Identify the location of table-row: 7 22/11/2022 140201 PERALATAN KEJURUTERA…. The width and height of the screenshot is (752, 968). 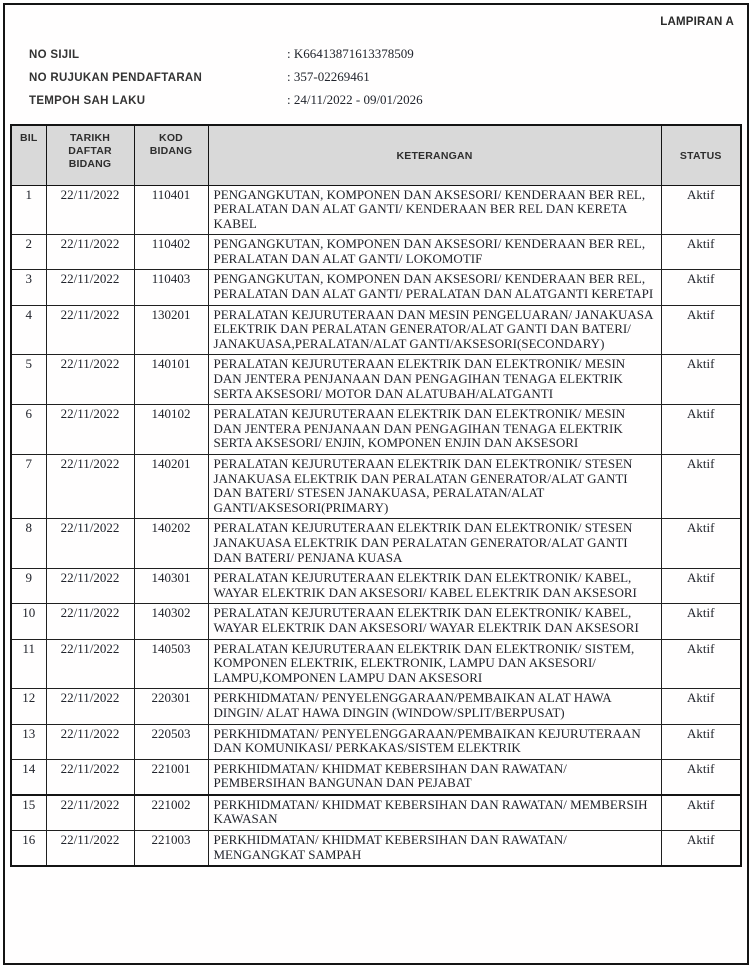
(376, 486).